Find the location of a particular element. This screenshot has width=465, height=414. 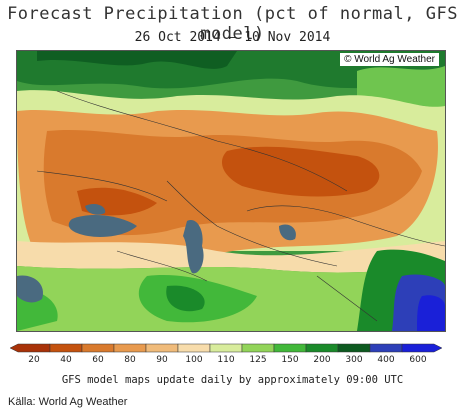

legend-label: 300 is located at coordinates (353, 359).